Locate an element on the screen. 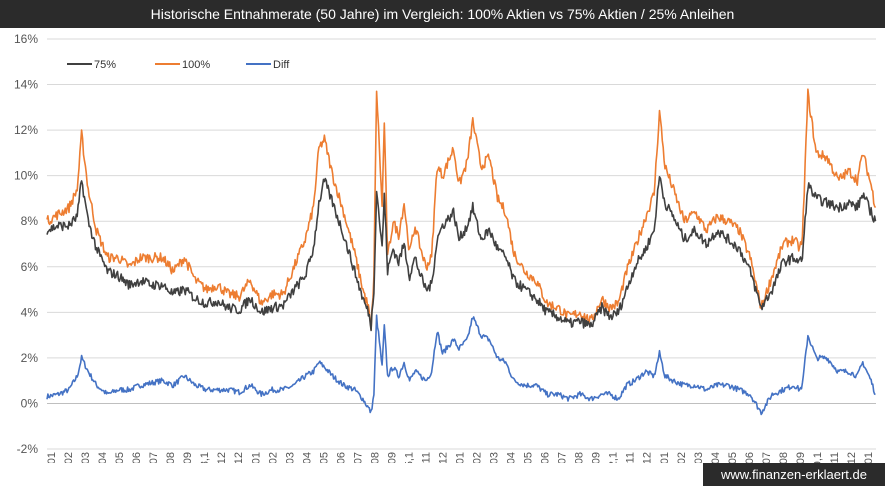  legend-label: 100% is located at coordinates (196, 65).